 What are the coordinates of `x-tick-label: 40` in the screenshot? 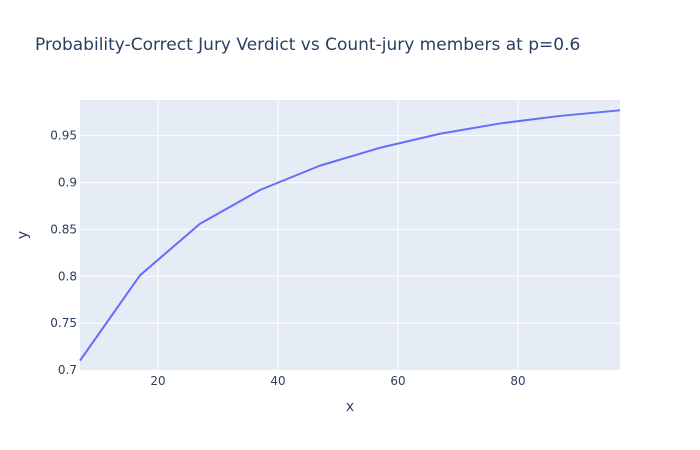 It's located at (277, 381).